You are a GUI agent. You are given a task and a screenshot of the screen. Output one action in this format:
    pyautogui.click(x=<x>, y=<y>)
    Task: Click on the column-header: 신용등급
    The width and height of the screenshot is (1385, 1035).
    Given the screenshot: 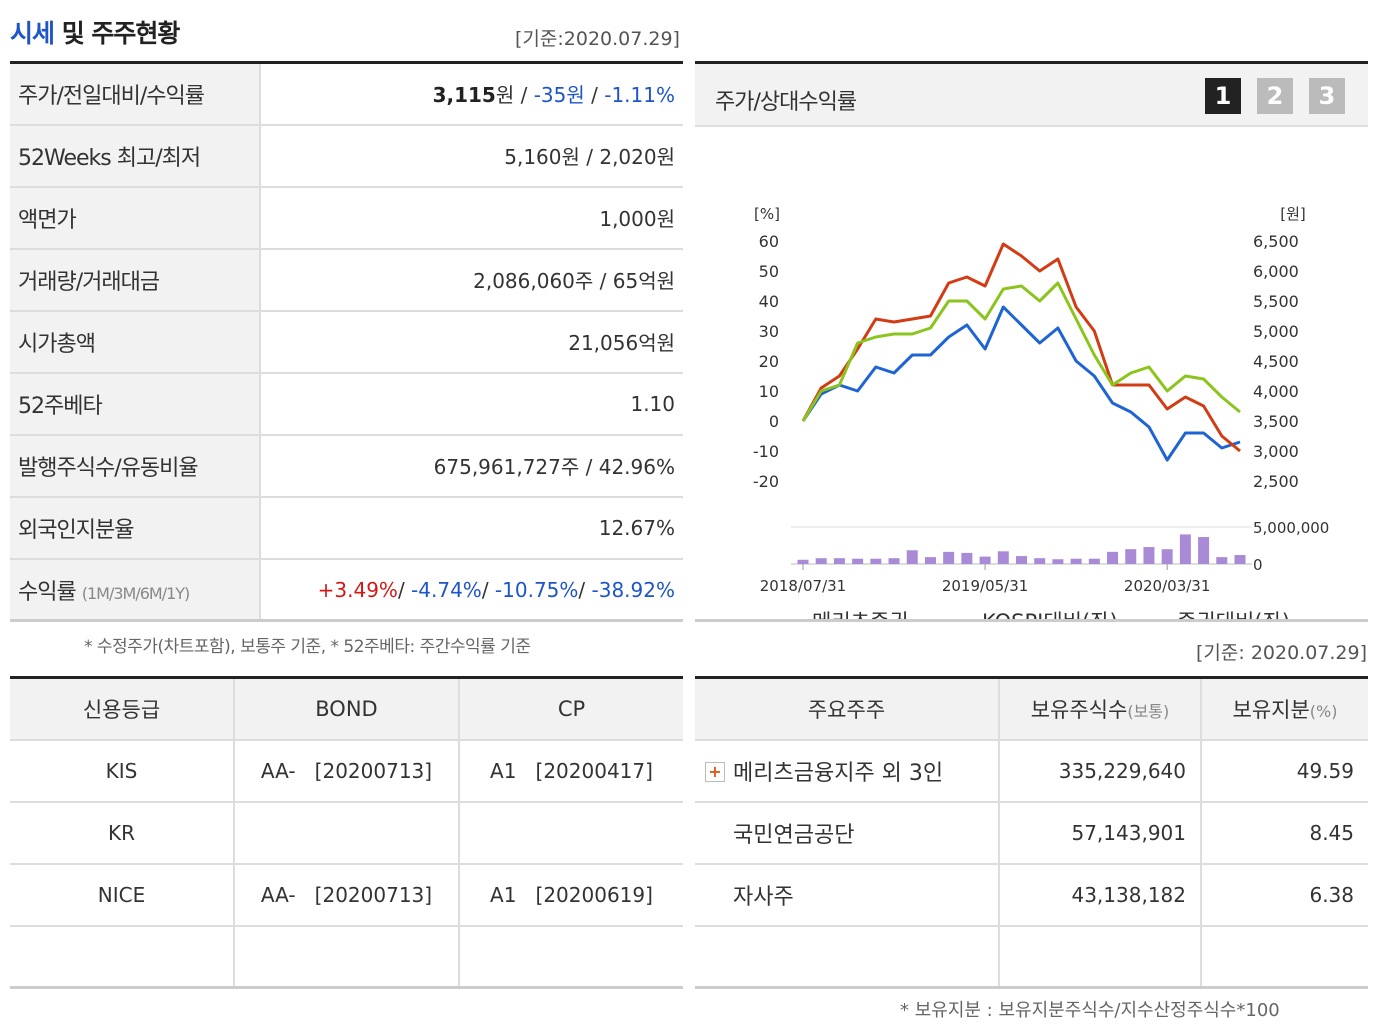 What is the action you would take?
    pyautogui.click(x=122, y=708)
    